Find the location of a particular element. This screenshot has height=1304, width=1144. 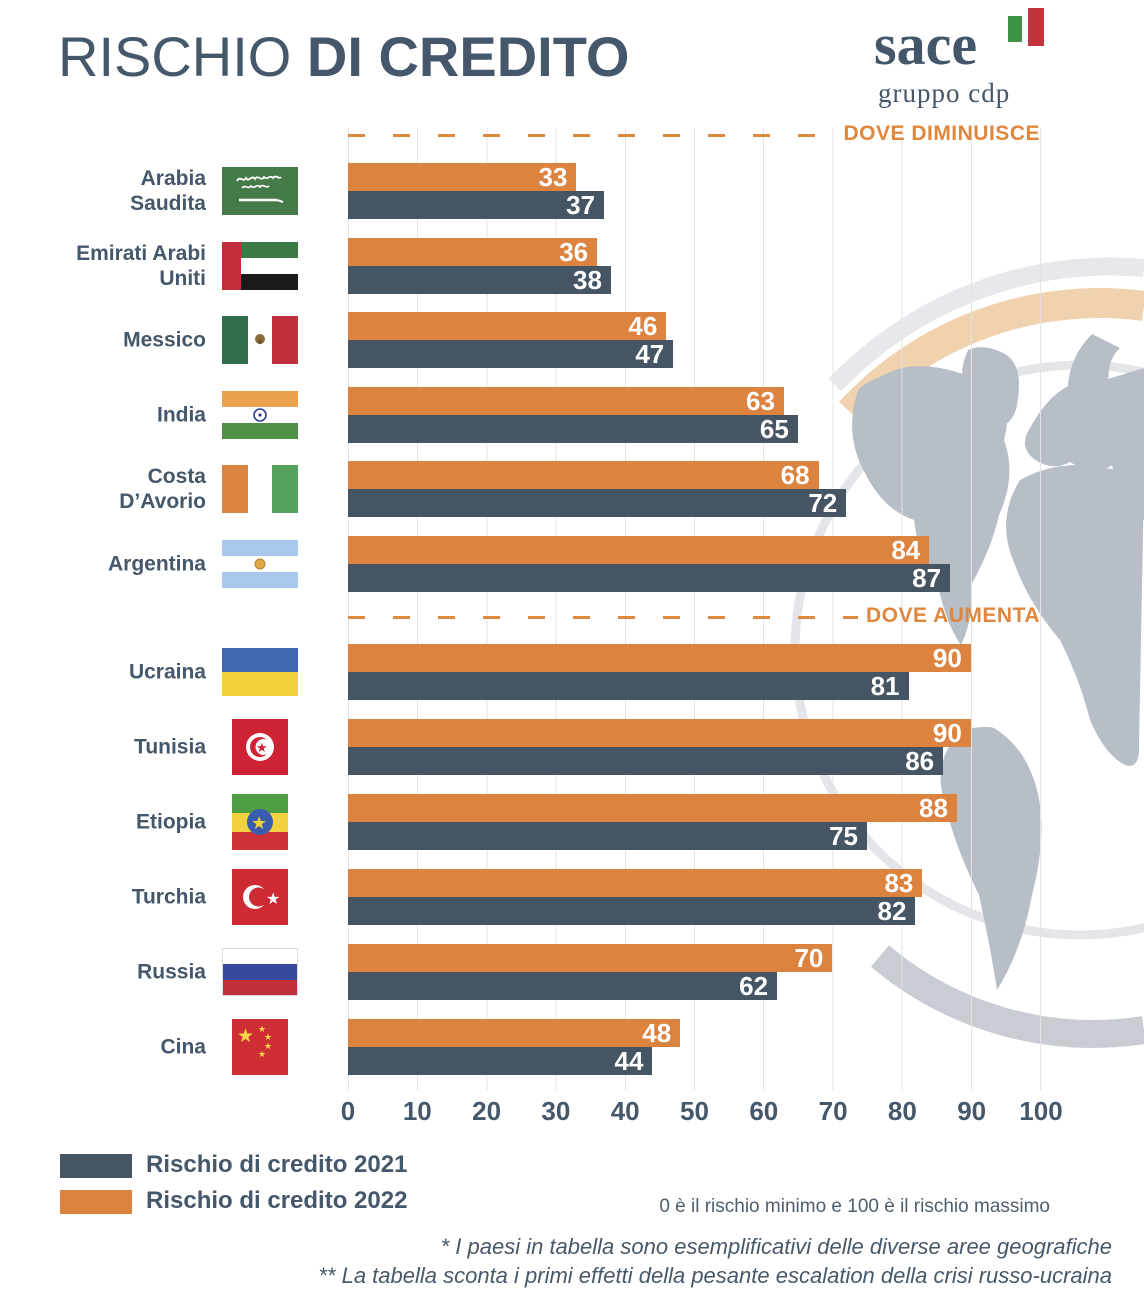

country-row: Messico 46 47 is located at coordinates (572, 340).